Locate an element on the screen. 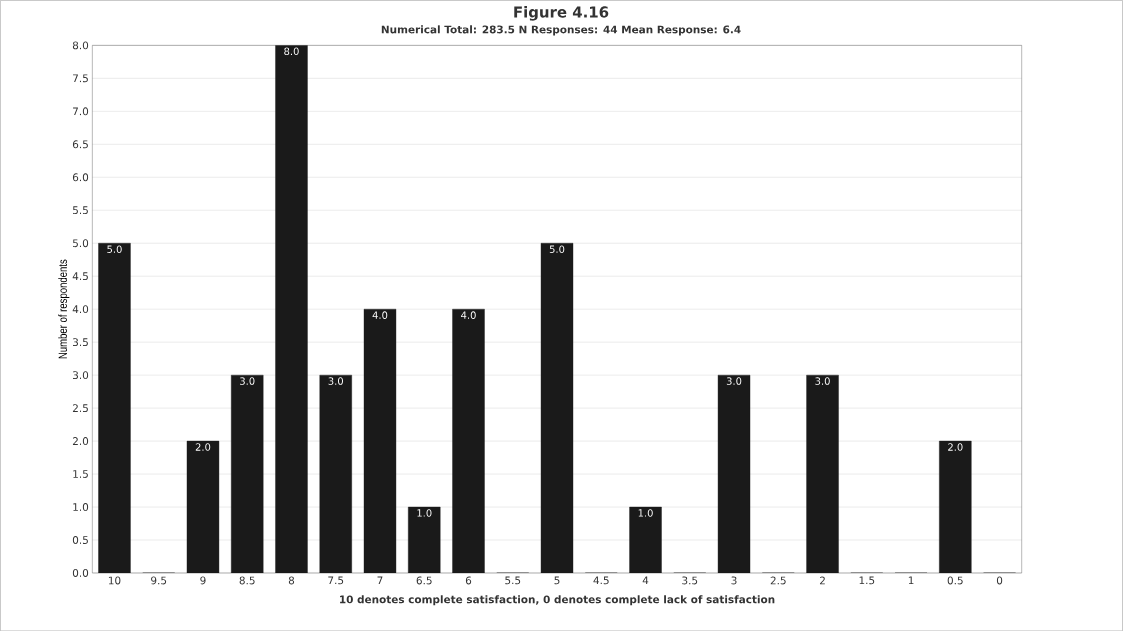 This screenshot has width=1123, height=631. x-tick-label: 2.5 is located at coordinates (778, 580).